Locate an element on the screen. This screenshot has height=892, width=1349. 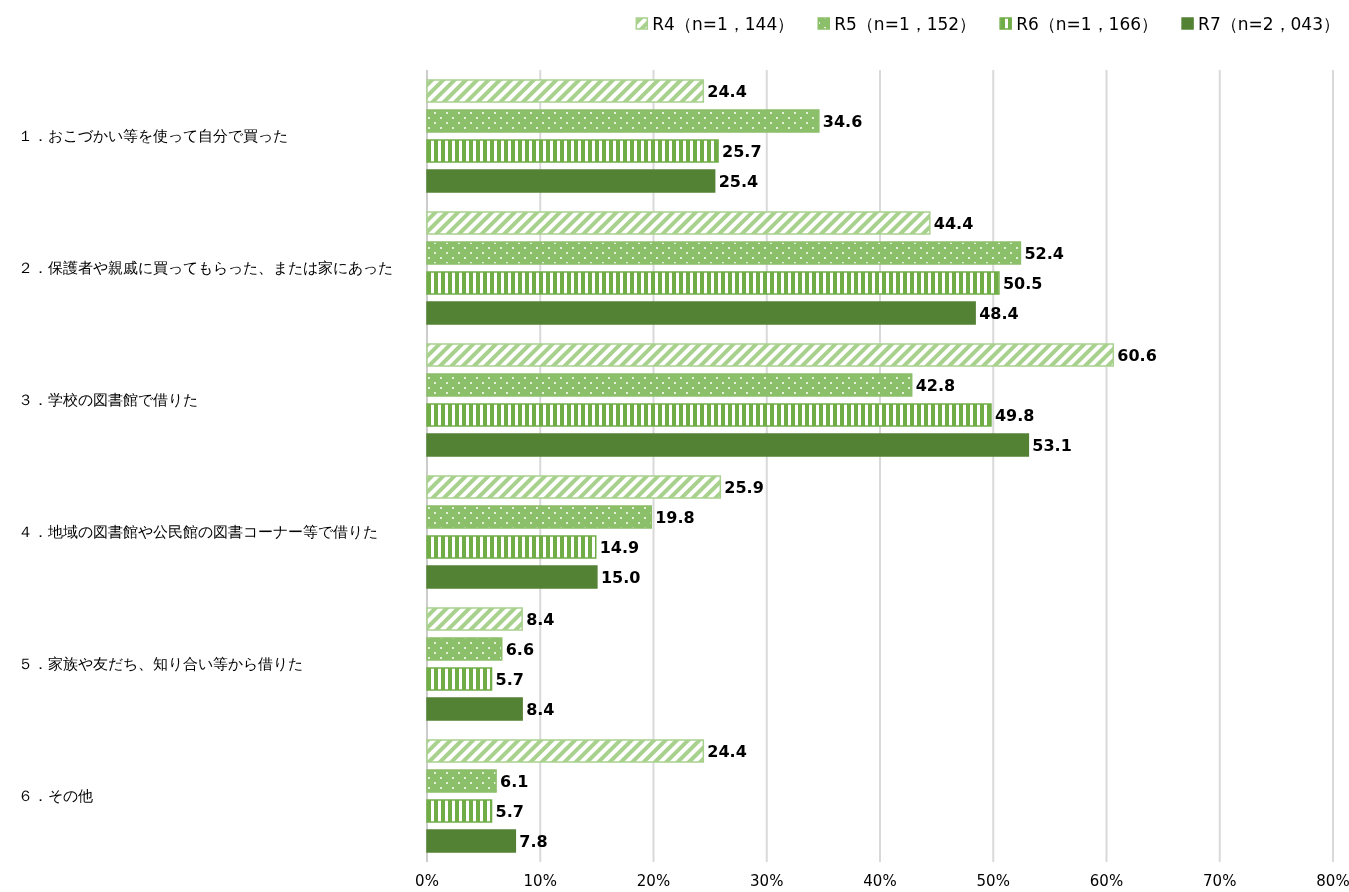
x-tick-label: 60% is located at coordinates (1106, 881).